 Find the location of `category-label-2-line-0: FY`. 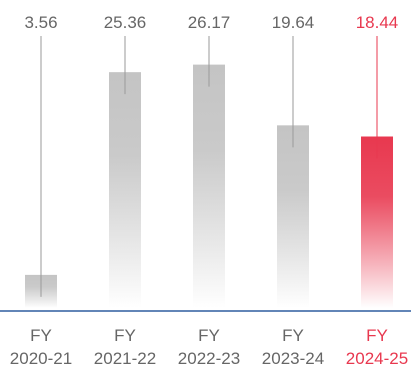

category-label-2-line-0: FY is located at coordinates (209, 335).